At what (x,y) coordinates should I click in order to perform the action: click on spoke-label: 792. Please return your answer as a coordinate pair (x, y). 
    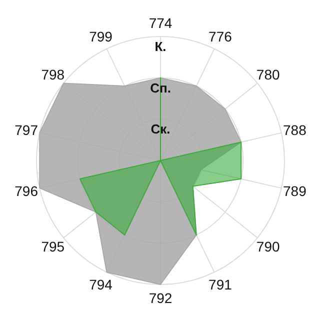
    Looking at the image, I should click on (160, 298).